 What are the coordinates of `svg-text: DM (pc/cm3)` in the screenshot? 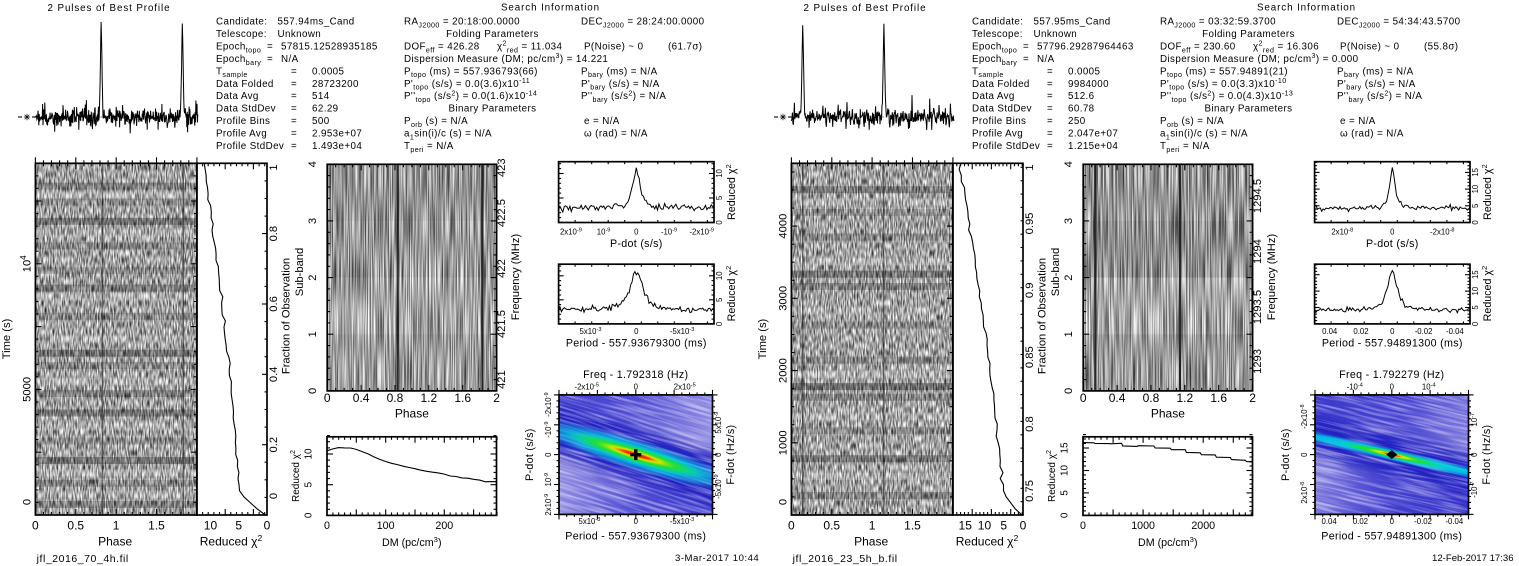 It's located at (1168, 542).